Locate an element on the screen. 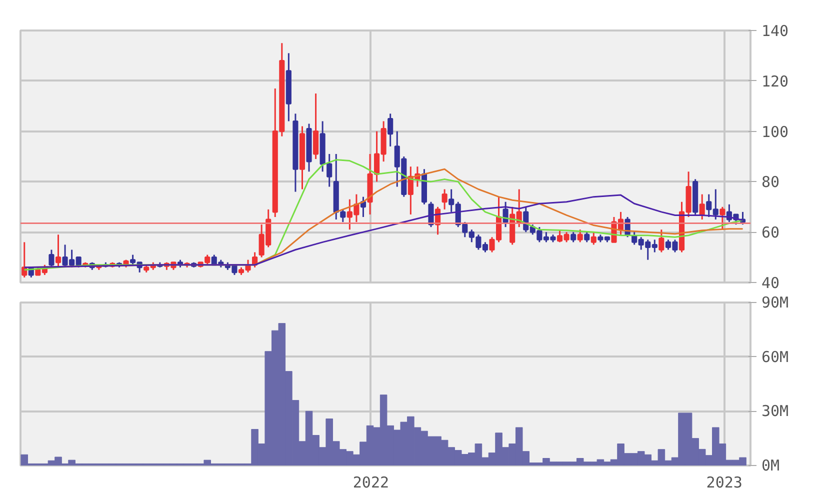  y-tick-label: 60M is located at coordinates (775, 357).